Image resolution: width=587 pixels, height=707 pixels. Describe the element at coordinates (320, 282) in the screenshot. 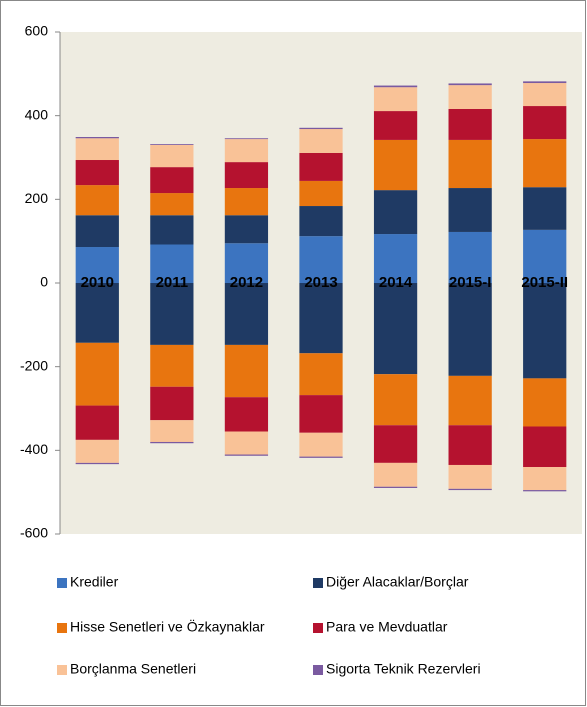

I see `x-tick-label: 2013` at that location.